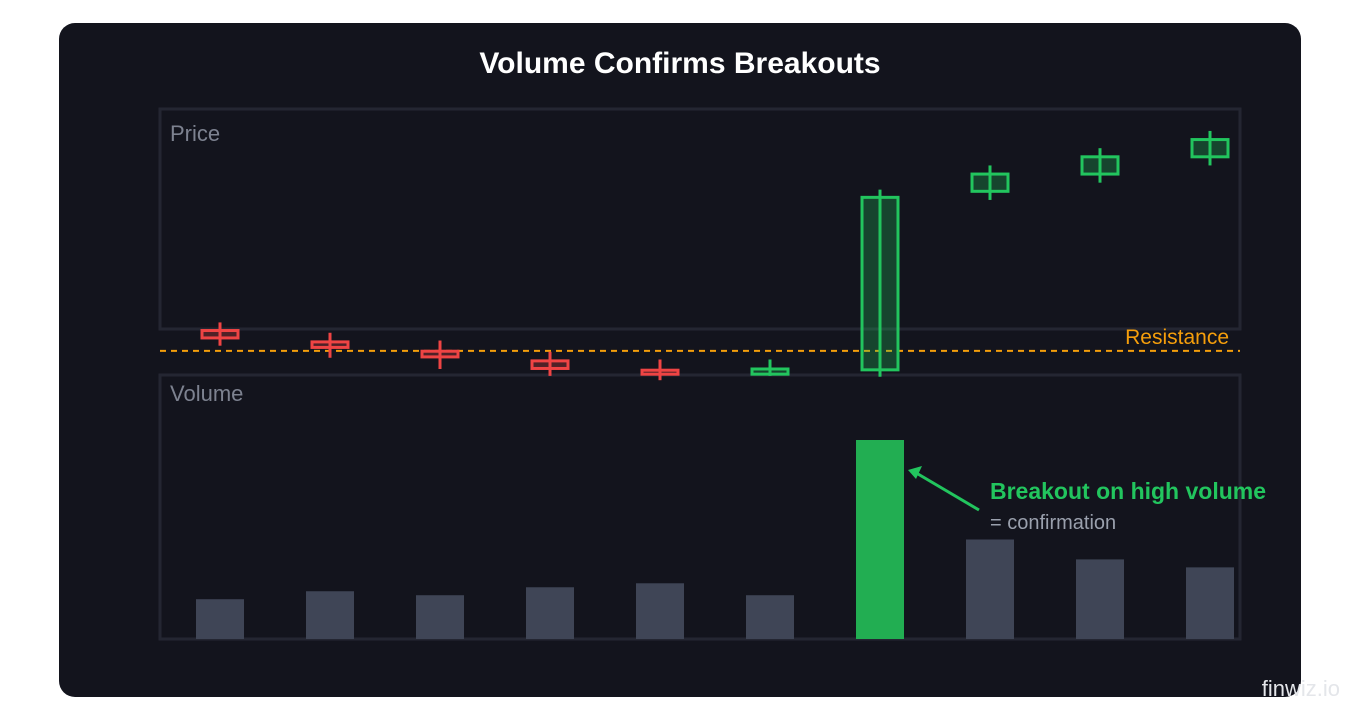 The image size is (1360, 720). I want to click on annotation-text: Breakout on high volume, so click(1128, 491).